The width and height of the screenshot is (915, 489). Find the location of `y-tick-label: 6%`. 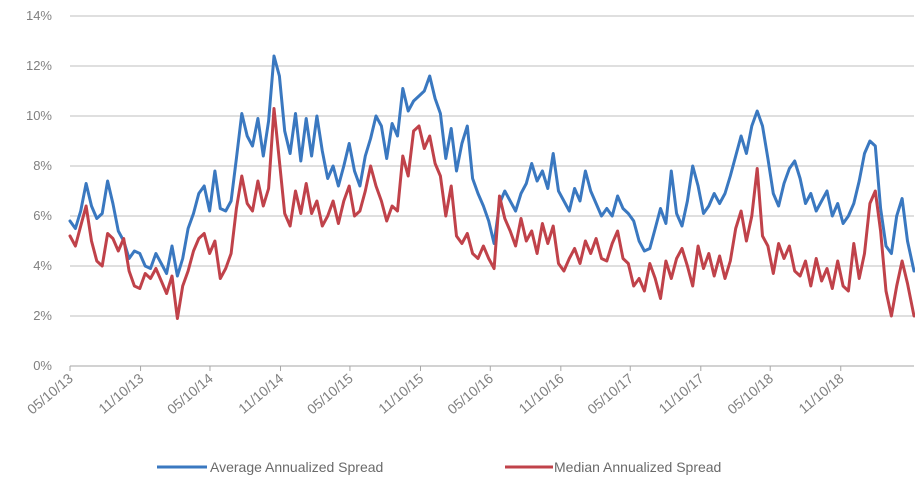

y-tick-label: 6% is located at coordinates (42, 215).